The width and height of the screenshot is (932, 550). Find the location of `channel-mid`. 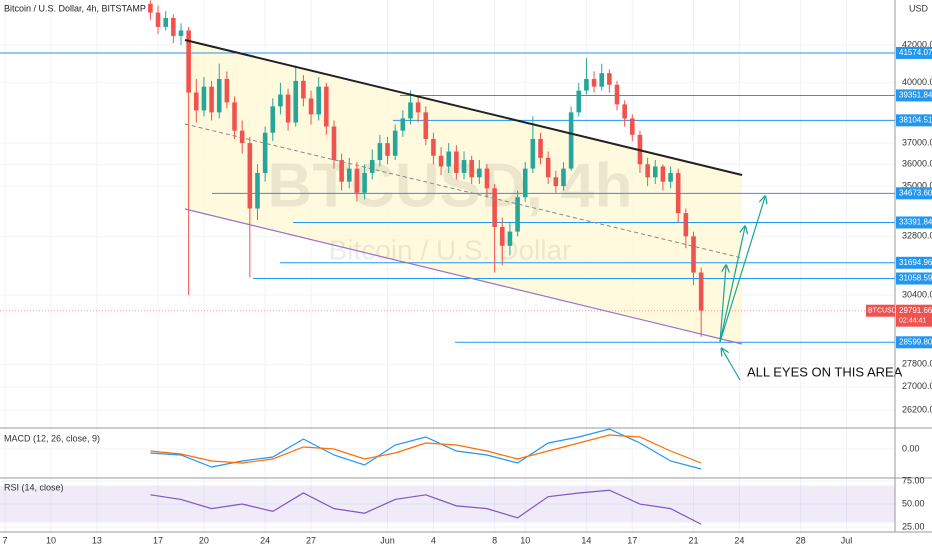

channel-mid is located at coordinates (463, 191).